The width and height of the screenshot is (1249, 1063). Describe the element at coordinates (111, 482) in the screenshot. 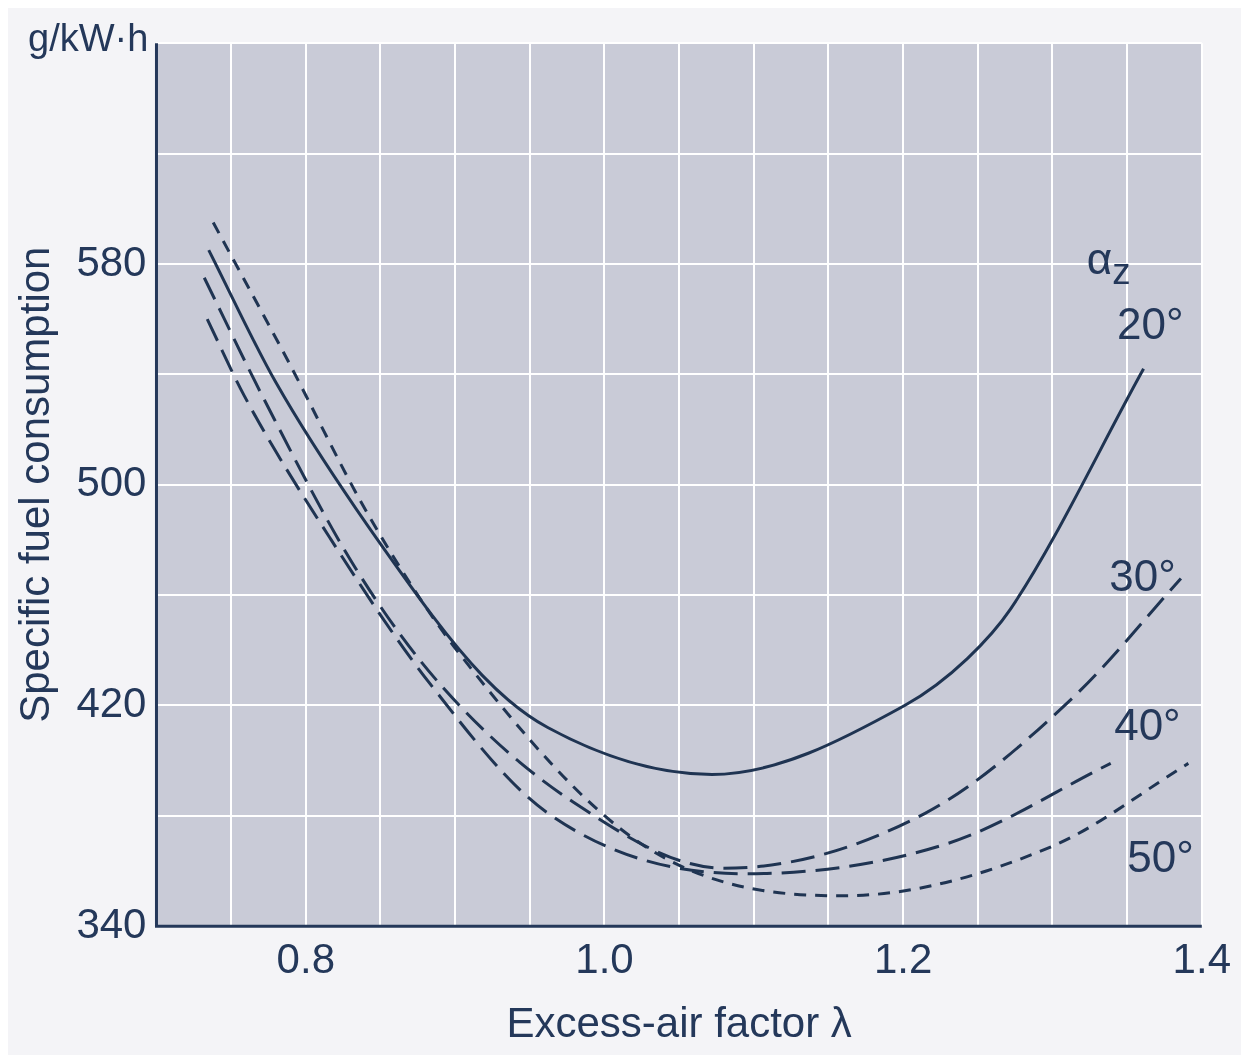

I see `y-tick-label: 500` at that location.